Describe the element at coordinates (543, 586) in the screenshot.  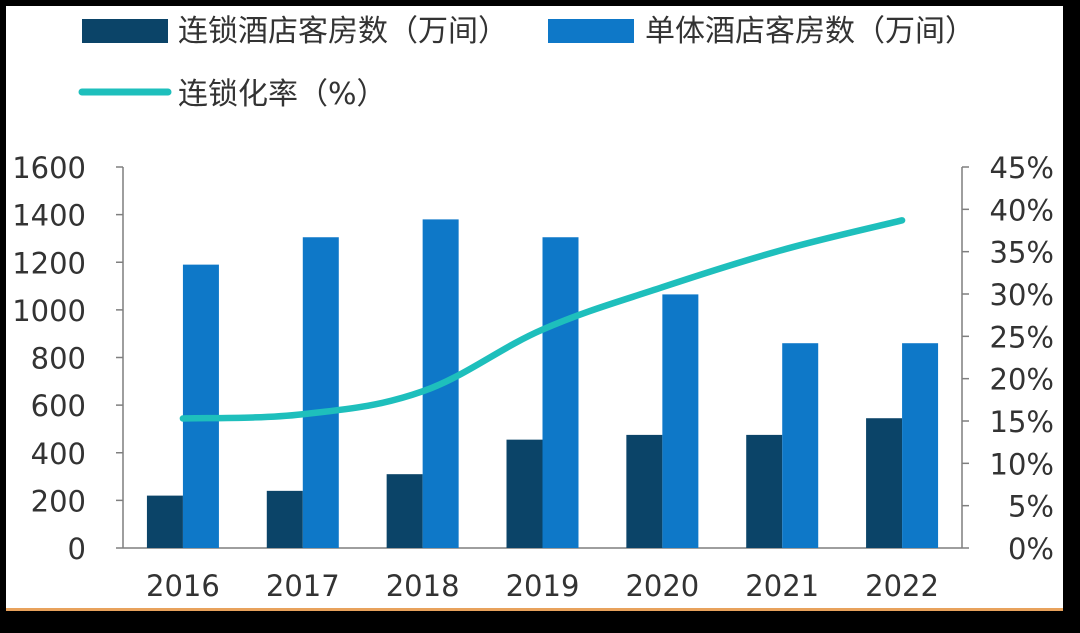
I see `x-tick-label: 2019` at that location.